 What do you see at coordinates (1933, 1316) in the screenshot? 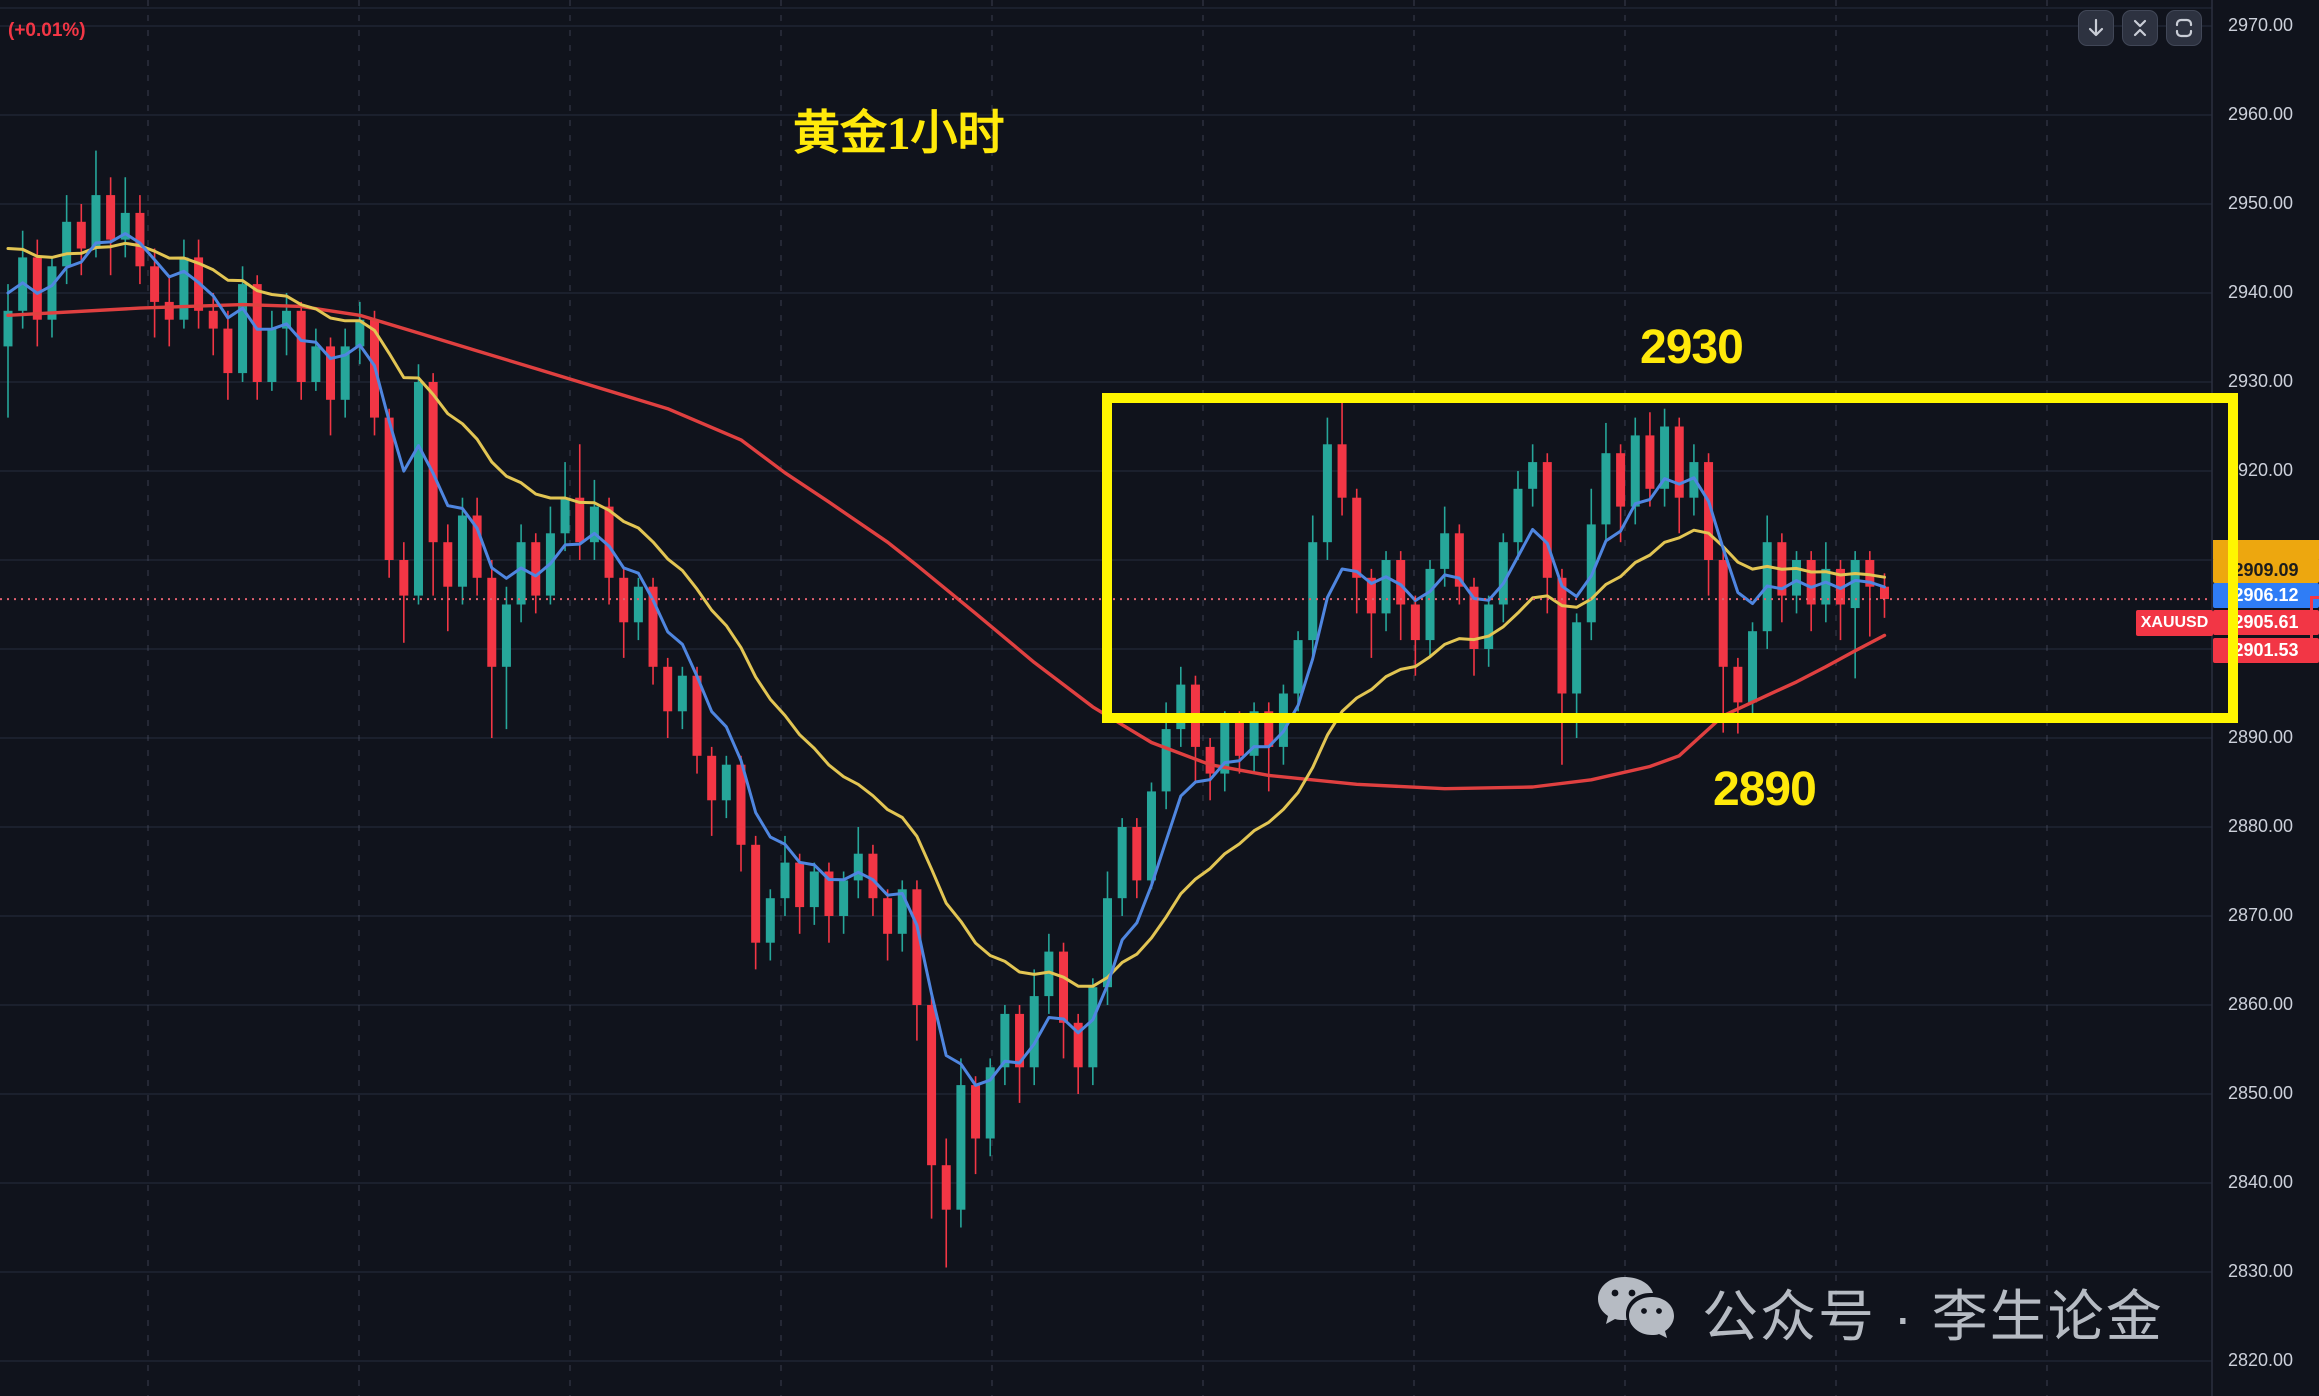
I see `watermark-text: 公众号 · 李生论金` at bounding box center [1933, 1316].